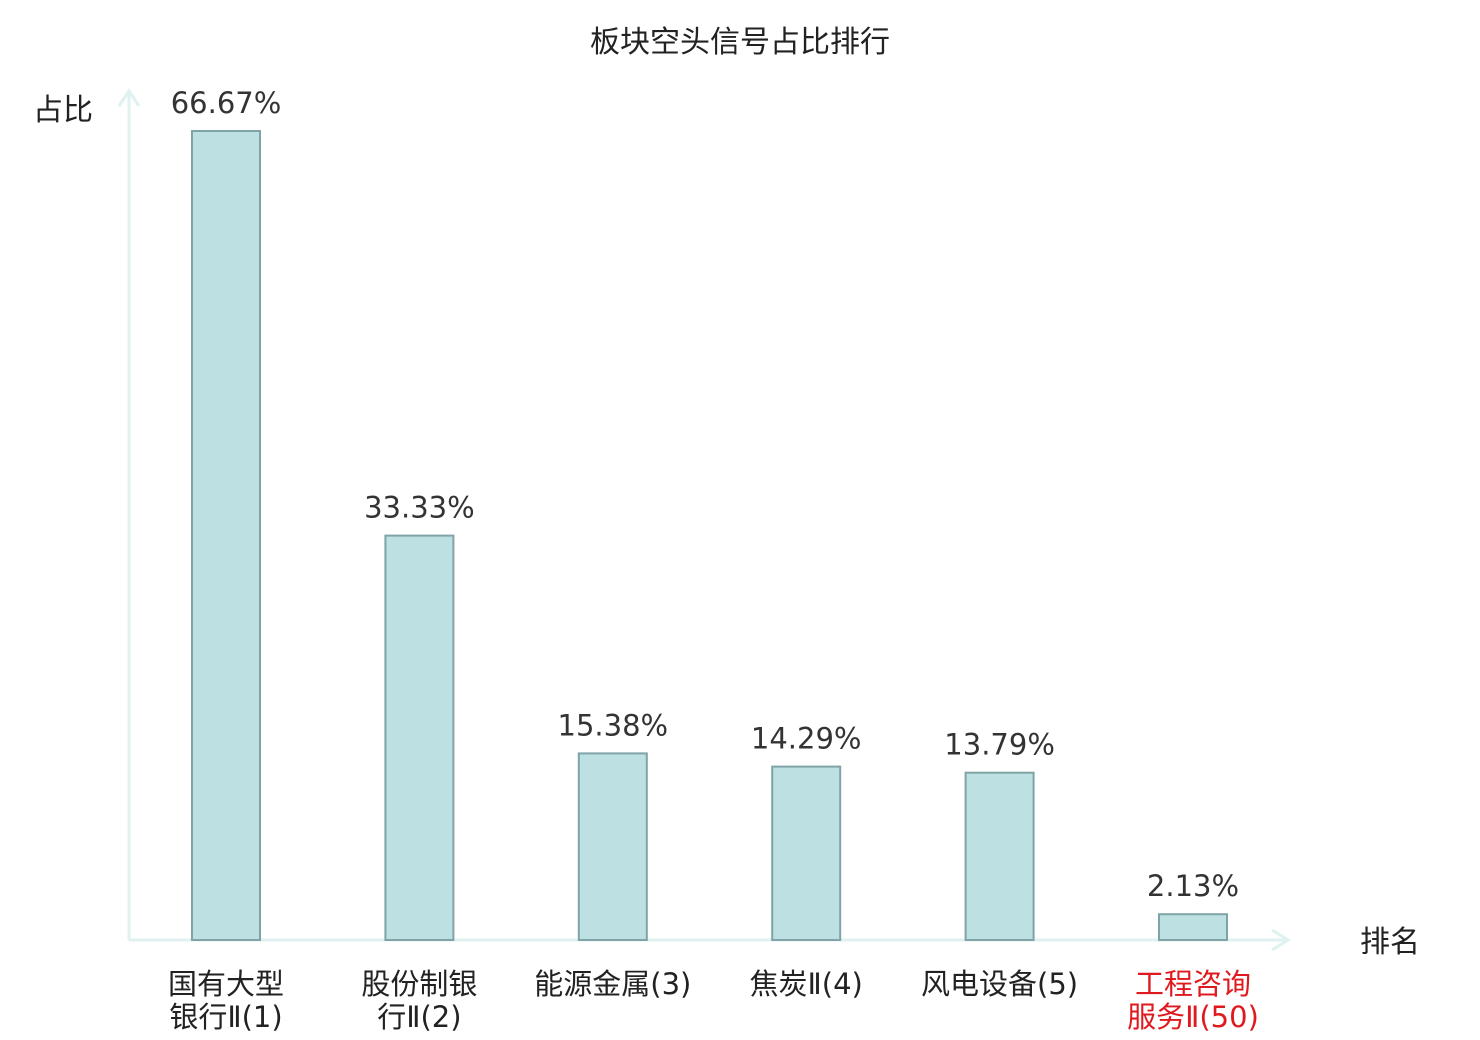 Image resolution: width=1480 pixels, height=1040 pixels. I want to click on chart-title: 板块空头信号占比排行, so click(740, 42).